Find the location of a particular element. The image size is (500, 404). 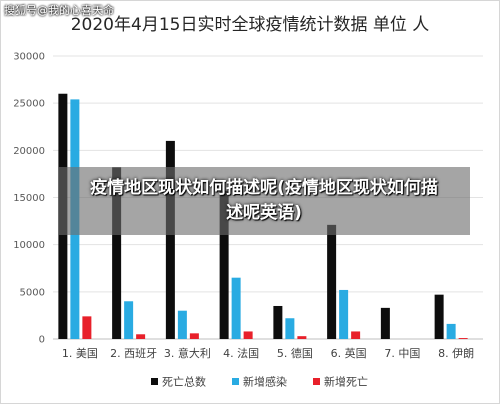

y-tick-label: 20000 is located at coordinates (29, 151).